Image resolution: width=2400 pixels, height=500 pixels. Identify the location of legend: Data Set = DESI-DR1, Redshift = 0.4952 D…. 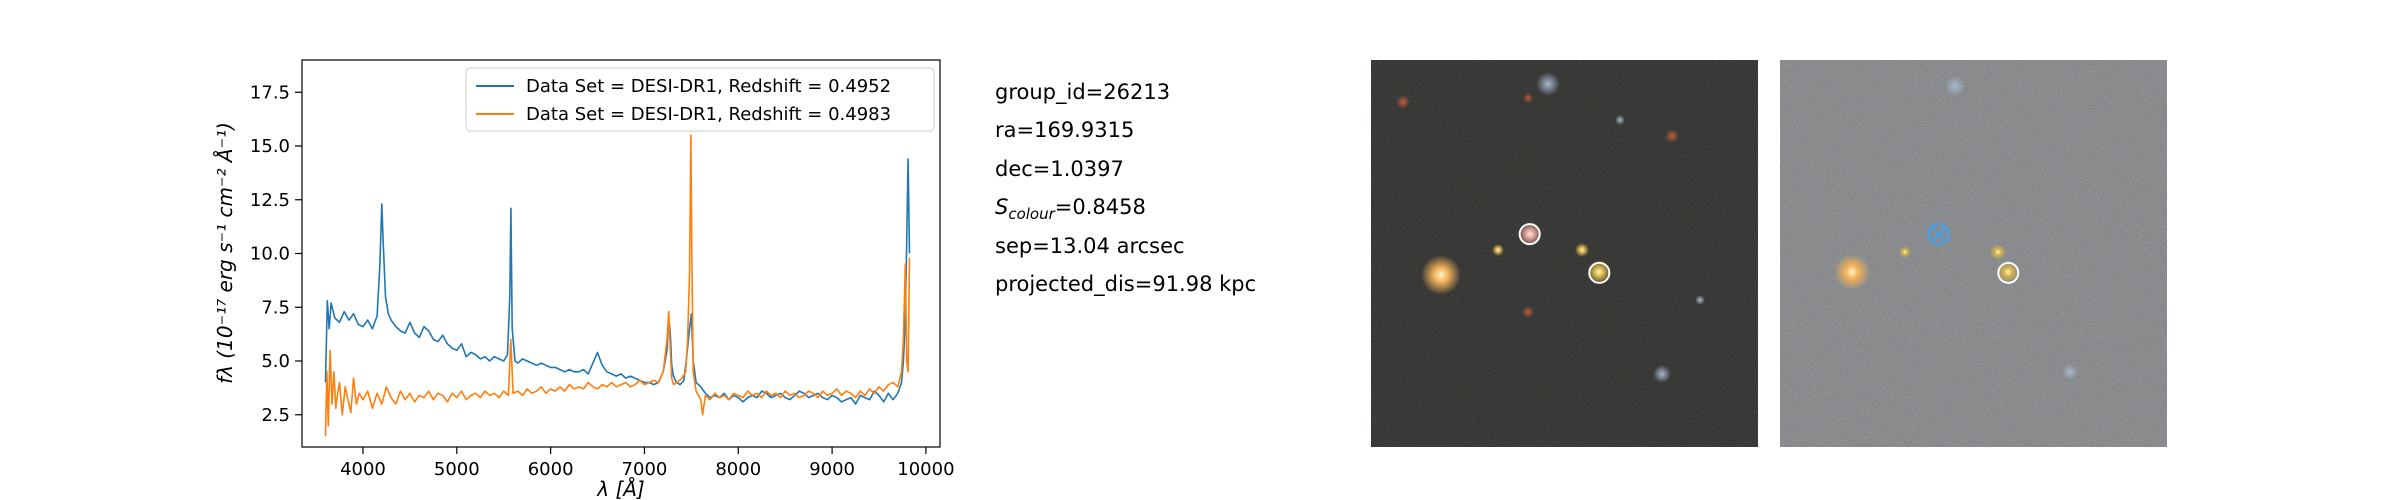
(700, 99).